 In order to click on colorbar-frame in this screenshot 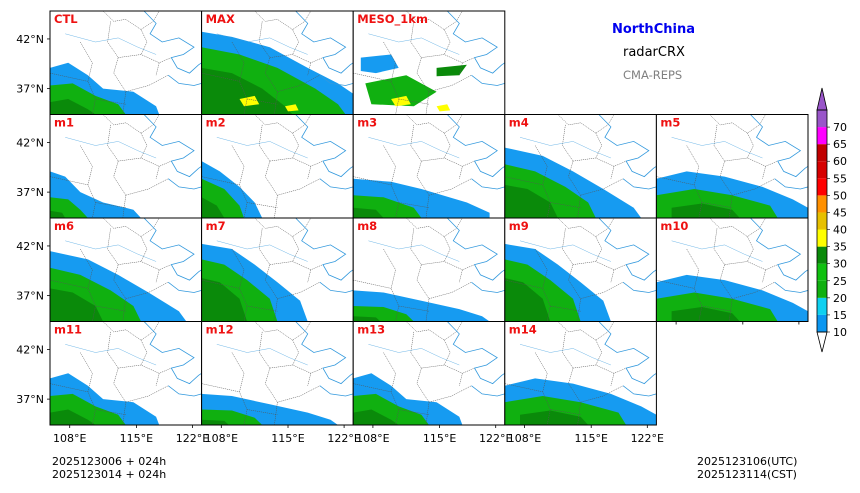, I will do `click(822, 221)`.